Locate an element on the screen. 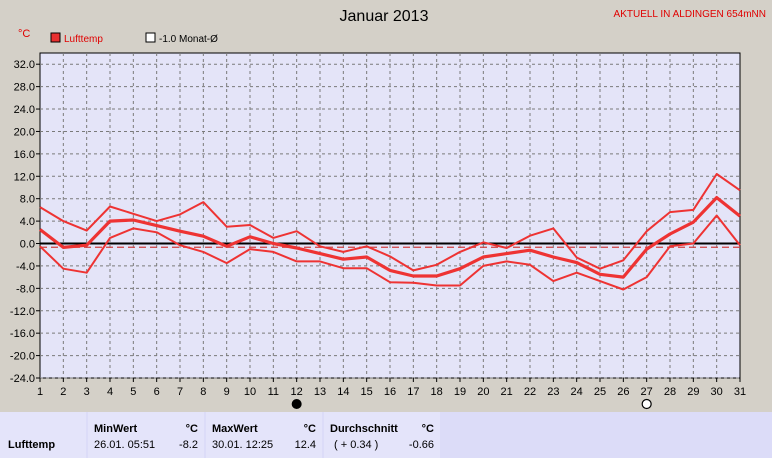 This screenshot has height=458, width=772. avg-diff: ( + 0.34 ) is located at coordinates (356, 445).